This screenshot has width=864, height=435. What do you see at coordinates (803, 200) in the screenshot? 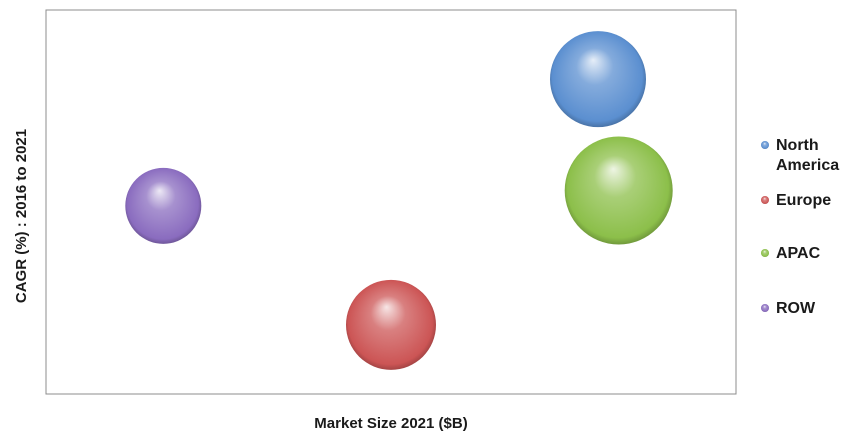
I see `legend-label-europe: Europe` at bounding box center [803, 200].